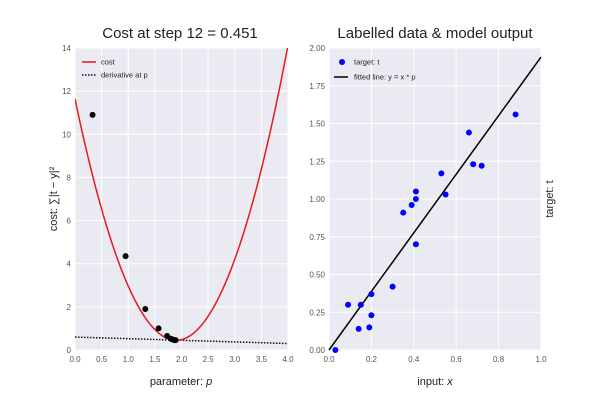  I want to click on x-tick-label: 4.0, so click(288, 359).